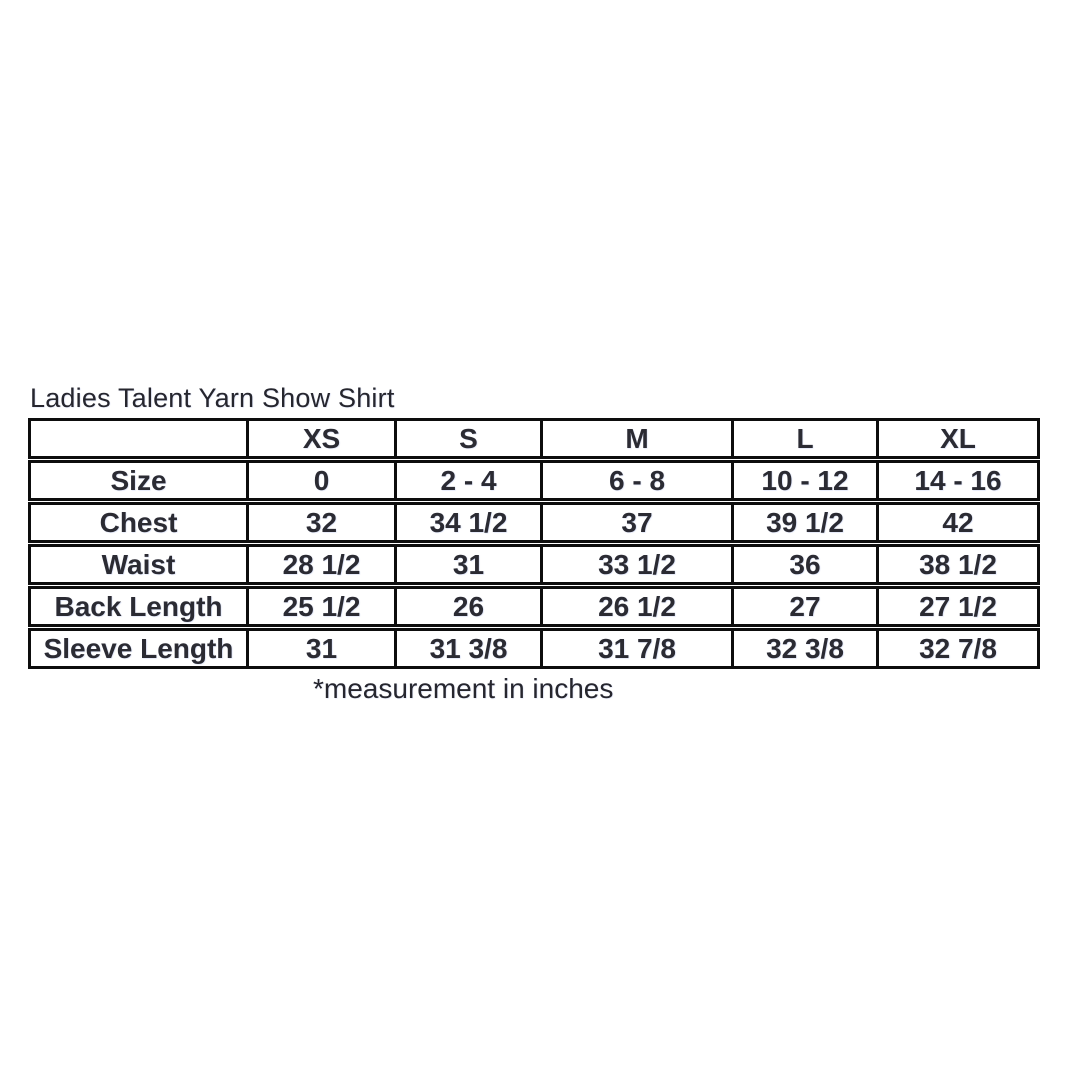 The width and height of the screenshot is (1080, 1080). I want to click on cell-chest-l: 39 1/2, so click(806, 522).